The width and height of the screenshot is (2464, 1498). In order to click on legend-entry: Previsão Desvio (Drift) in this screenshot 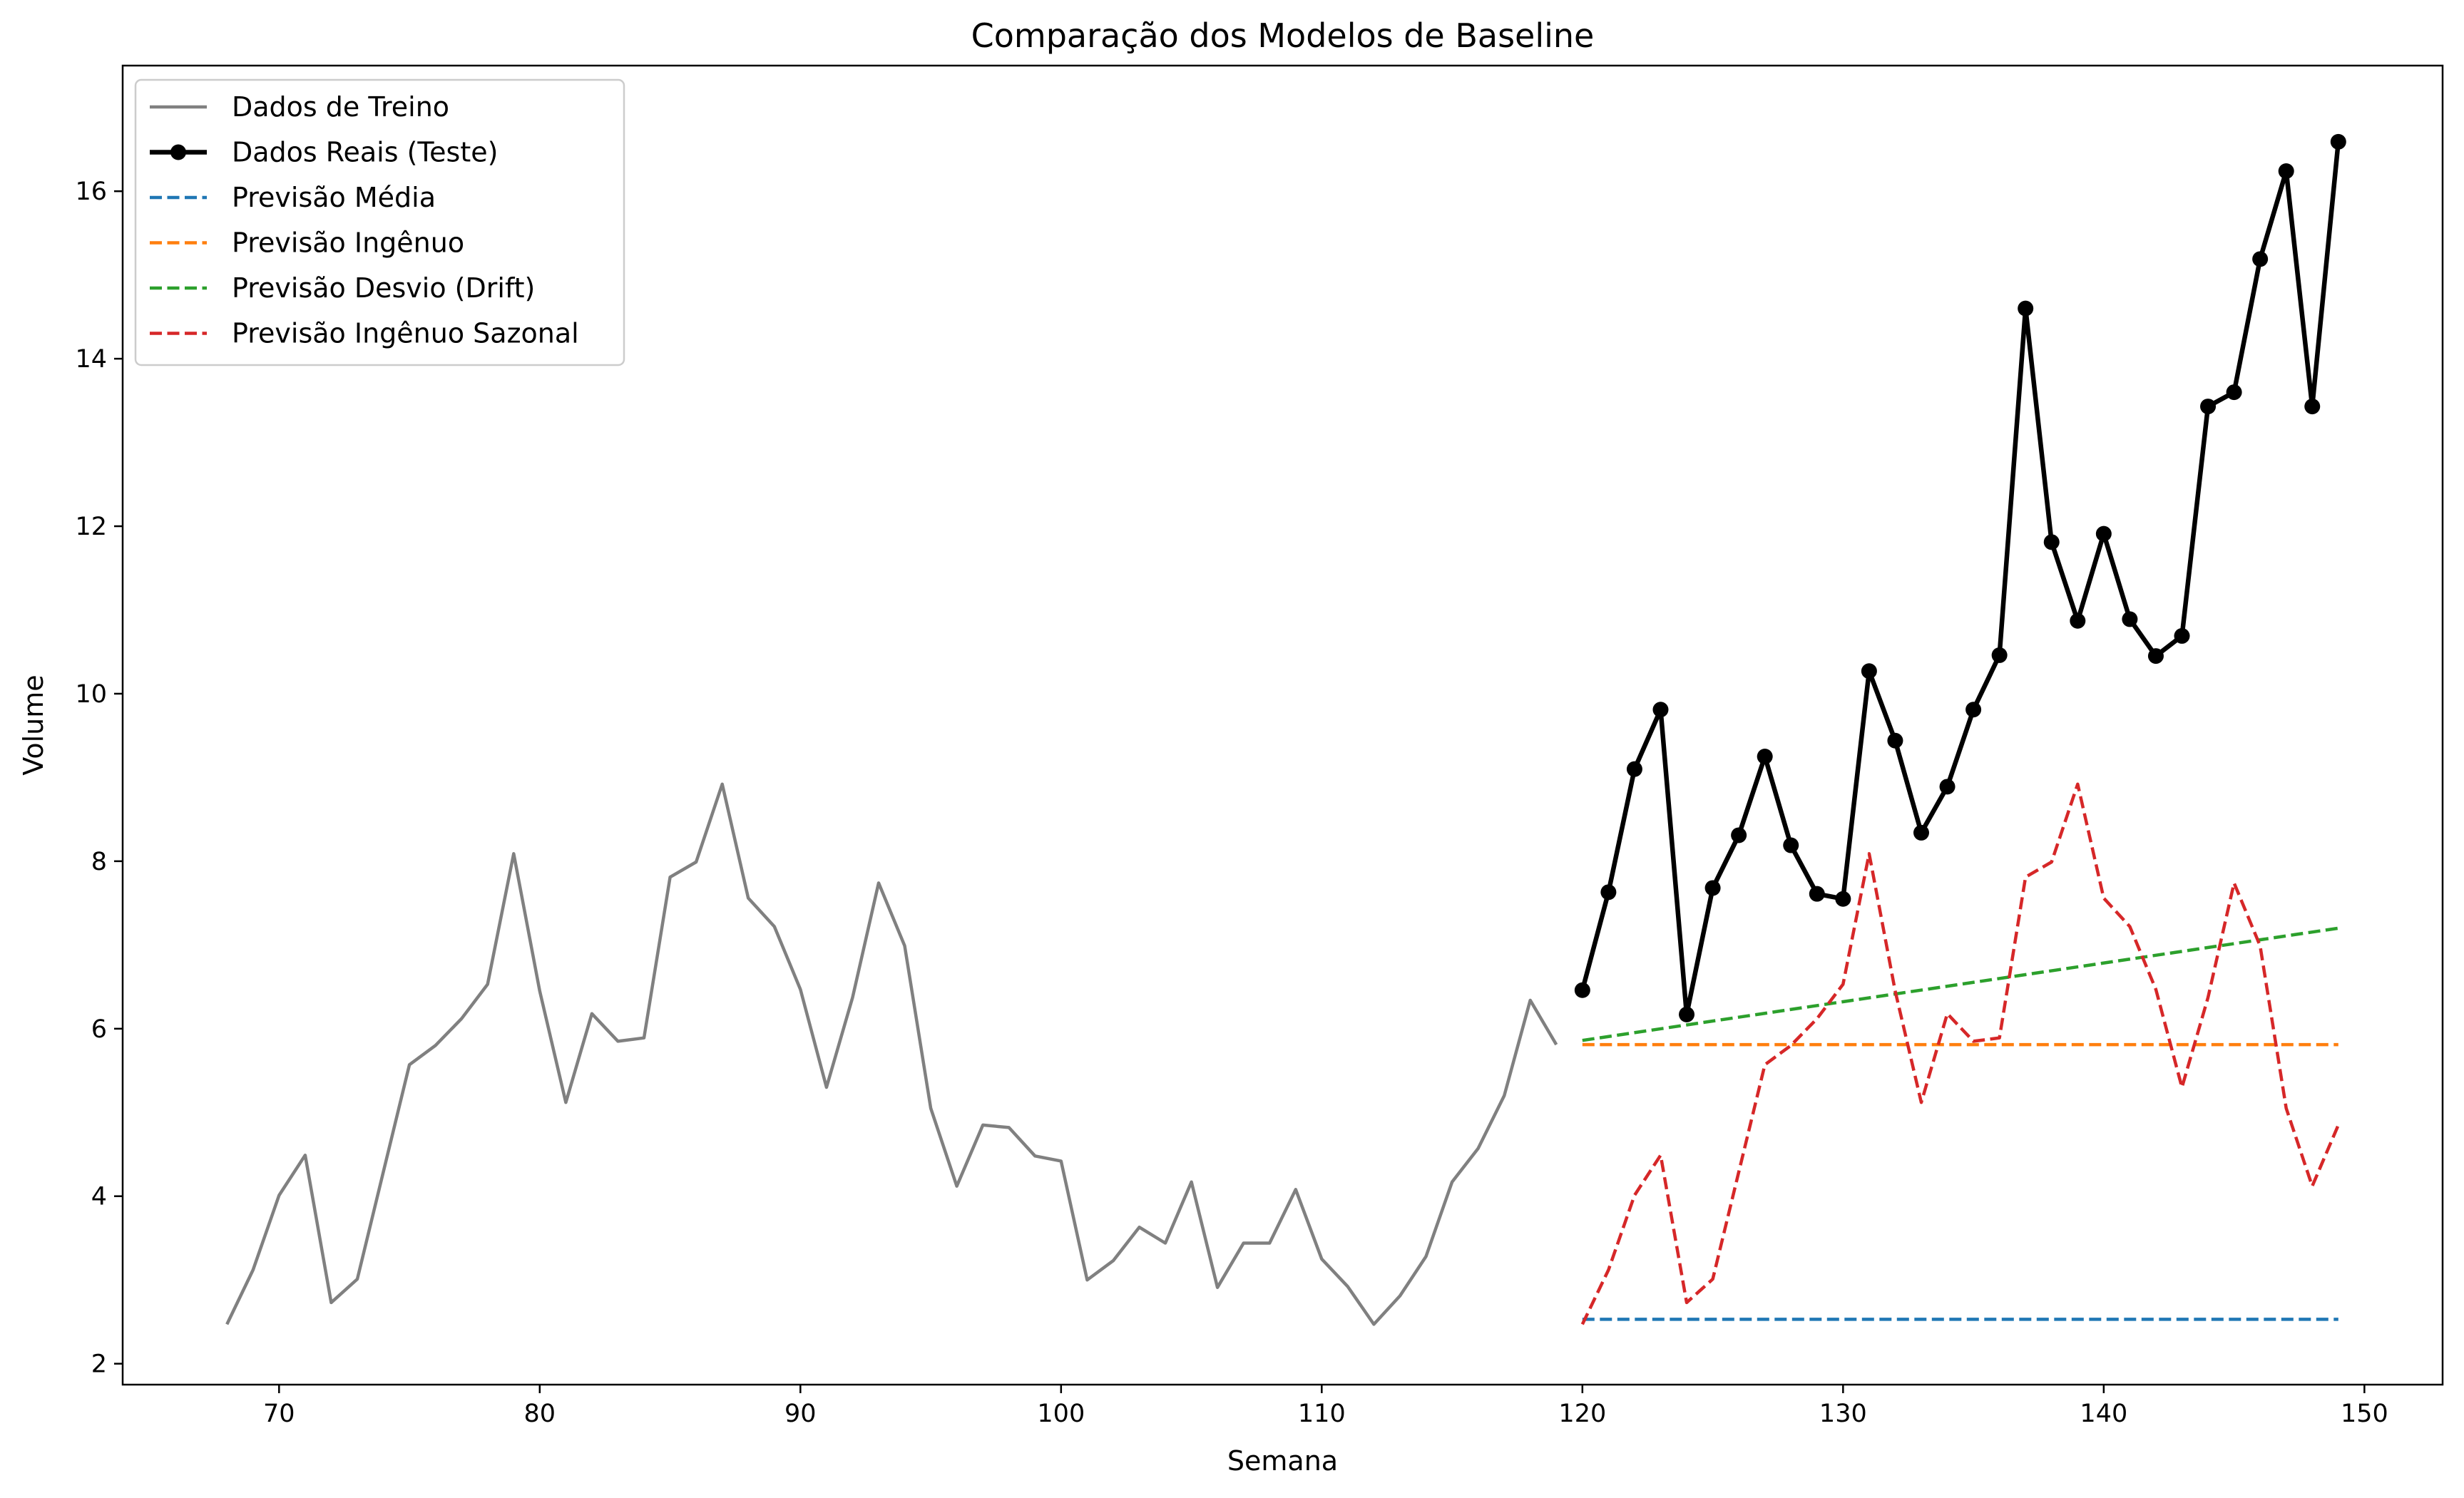, I will do `click(342, 288)`.